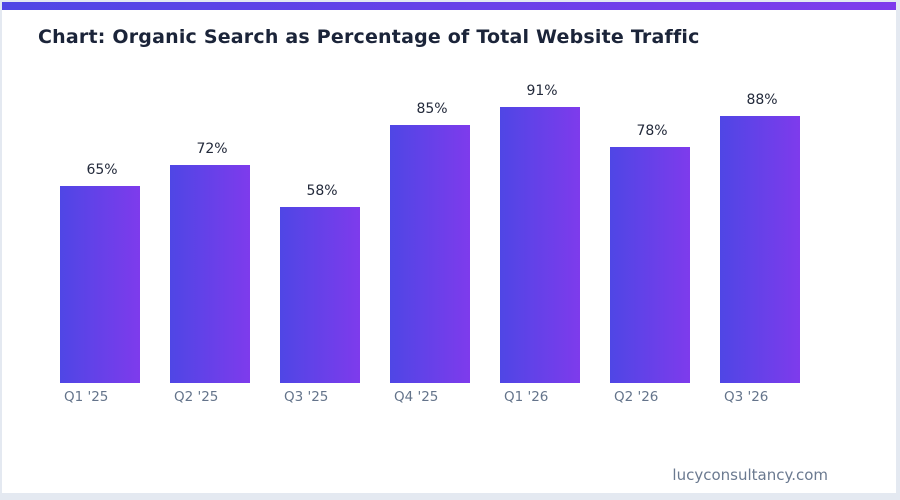 The height and width of the screenshot is (500, 900). Describe the element at coordinates (86, 397) in the screenshot. I see `x-axis-label: Q1 '25` at that location.